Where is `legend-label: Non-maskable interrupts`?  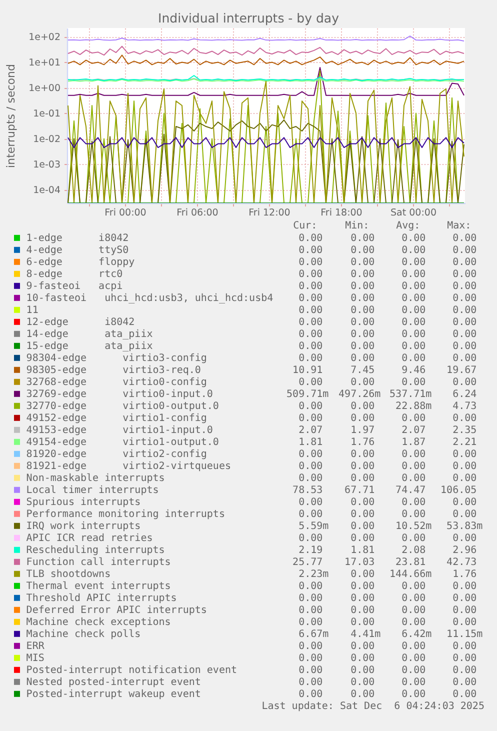
legend-label: Non-maskable interrupts is located at coordinates (95, 478).